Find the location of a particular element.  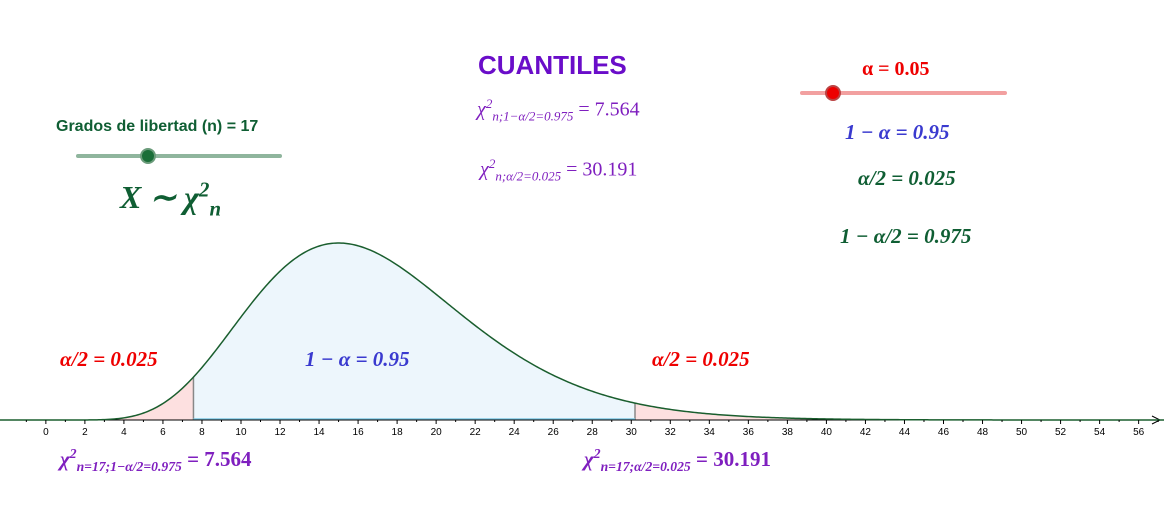

tick-label: 8 is located at coordinates (202, 432).